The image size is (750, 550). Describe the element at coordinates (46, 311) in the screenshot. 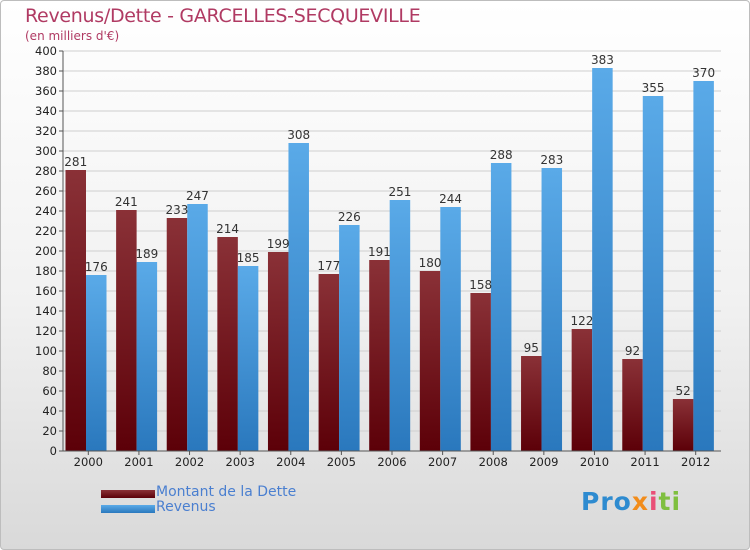

I see `y-tick-label: 140` at that location.